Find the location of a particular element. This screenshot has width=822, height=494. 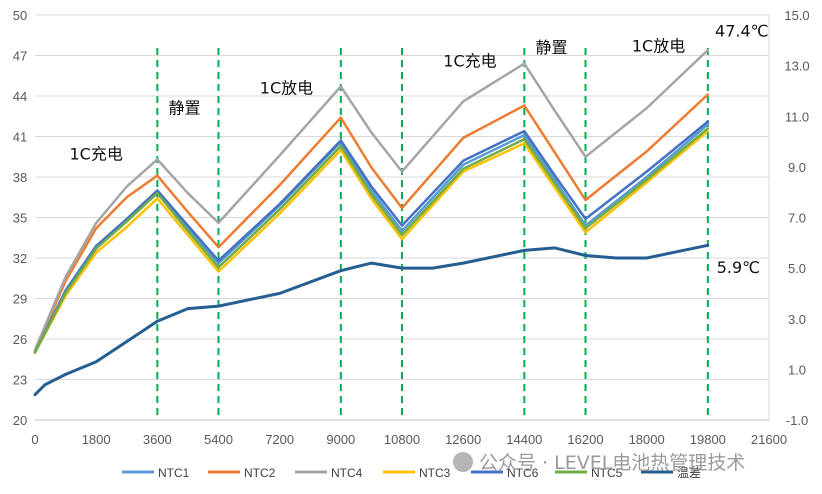

annotation-label: 47.4℃ is located at coordinates (742, 31).